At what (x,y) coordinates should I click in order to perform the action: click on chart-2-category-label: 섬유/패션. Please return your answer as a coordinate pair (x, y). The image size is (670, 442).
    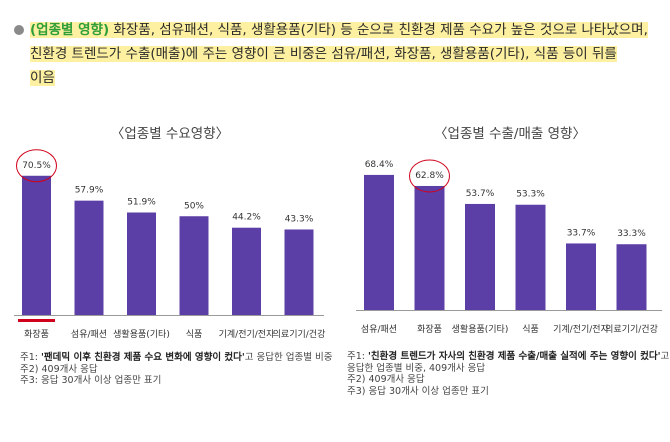
    Looking at the image, I should click on (379, 329).